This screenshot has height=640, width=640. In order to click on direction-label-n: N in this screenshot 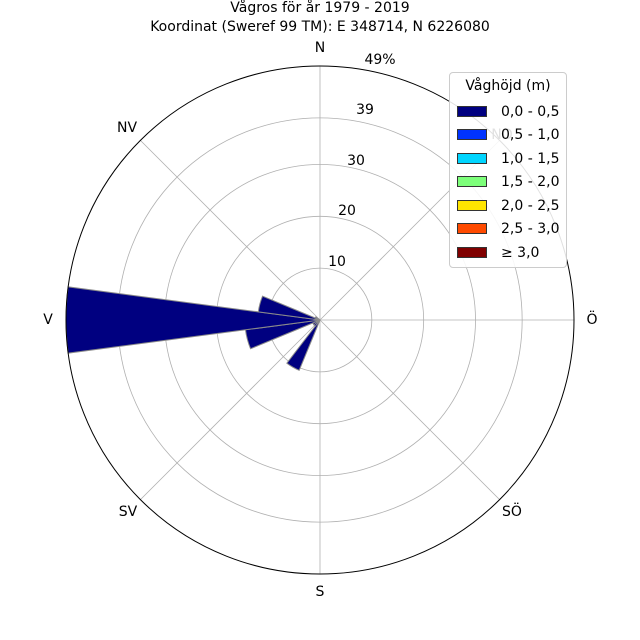, I will do `click(320, 48)`.